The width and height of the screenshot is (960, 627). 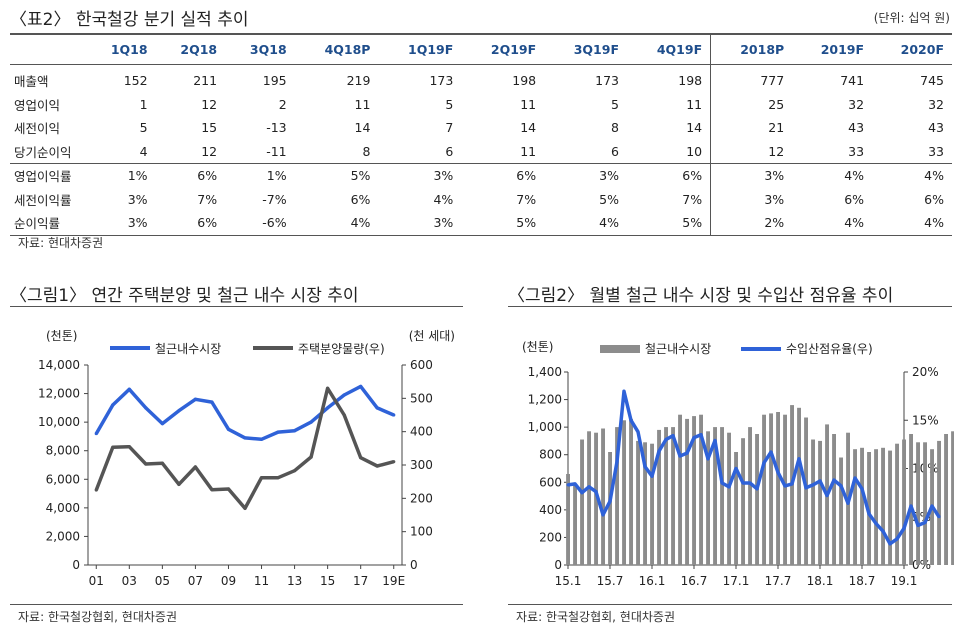 What do you see at coordinates (852, 81) in the screenshot?
I see `table-cell: 741` at bounding box center [852, 81].